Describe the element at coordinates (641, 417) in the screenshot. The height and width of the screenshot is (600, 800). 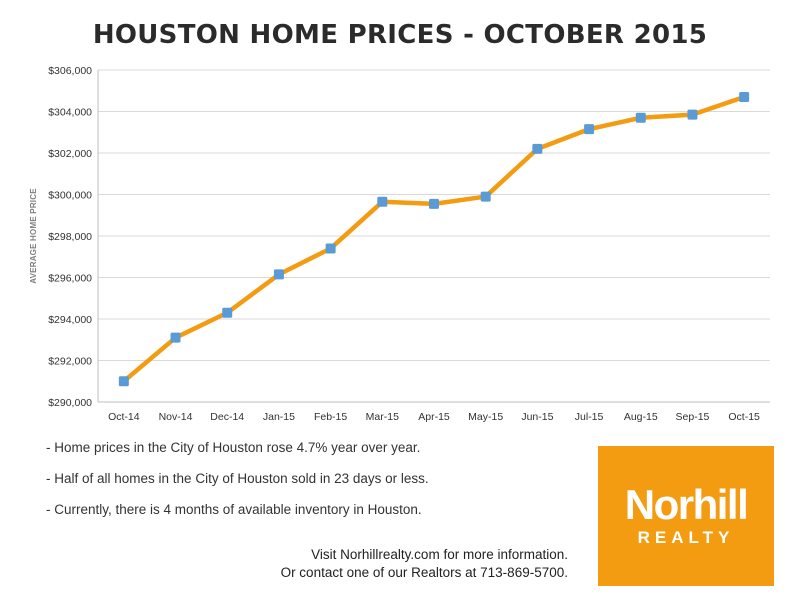
I see `x-tick-label: Aug-15` at that location.